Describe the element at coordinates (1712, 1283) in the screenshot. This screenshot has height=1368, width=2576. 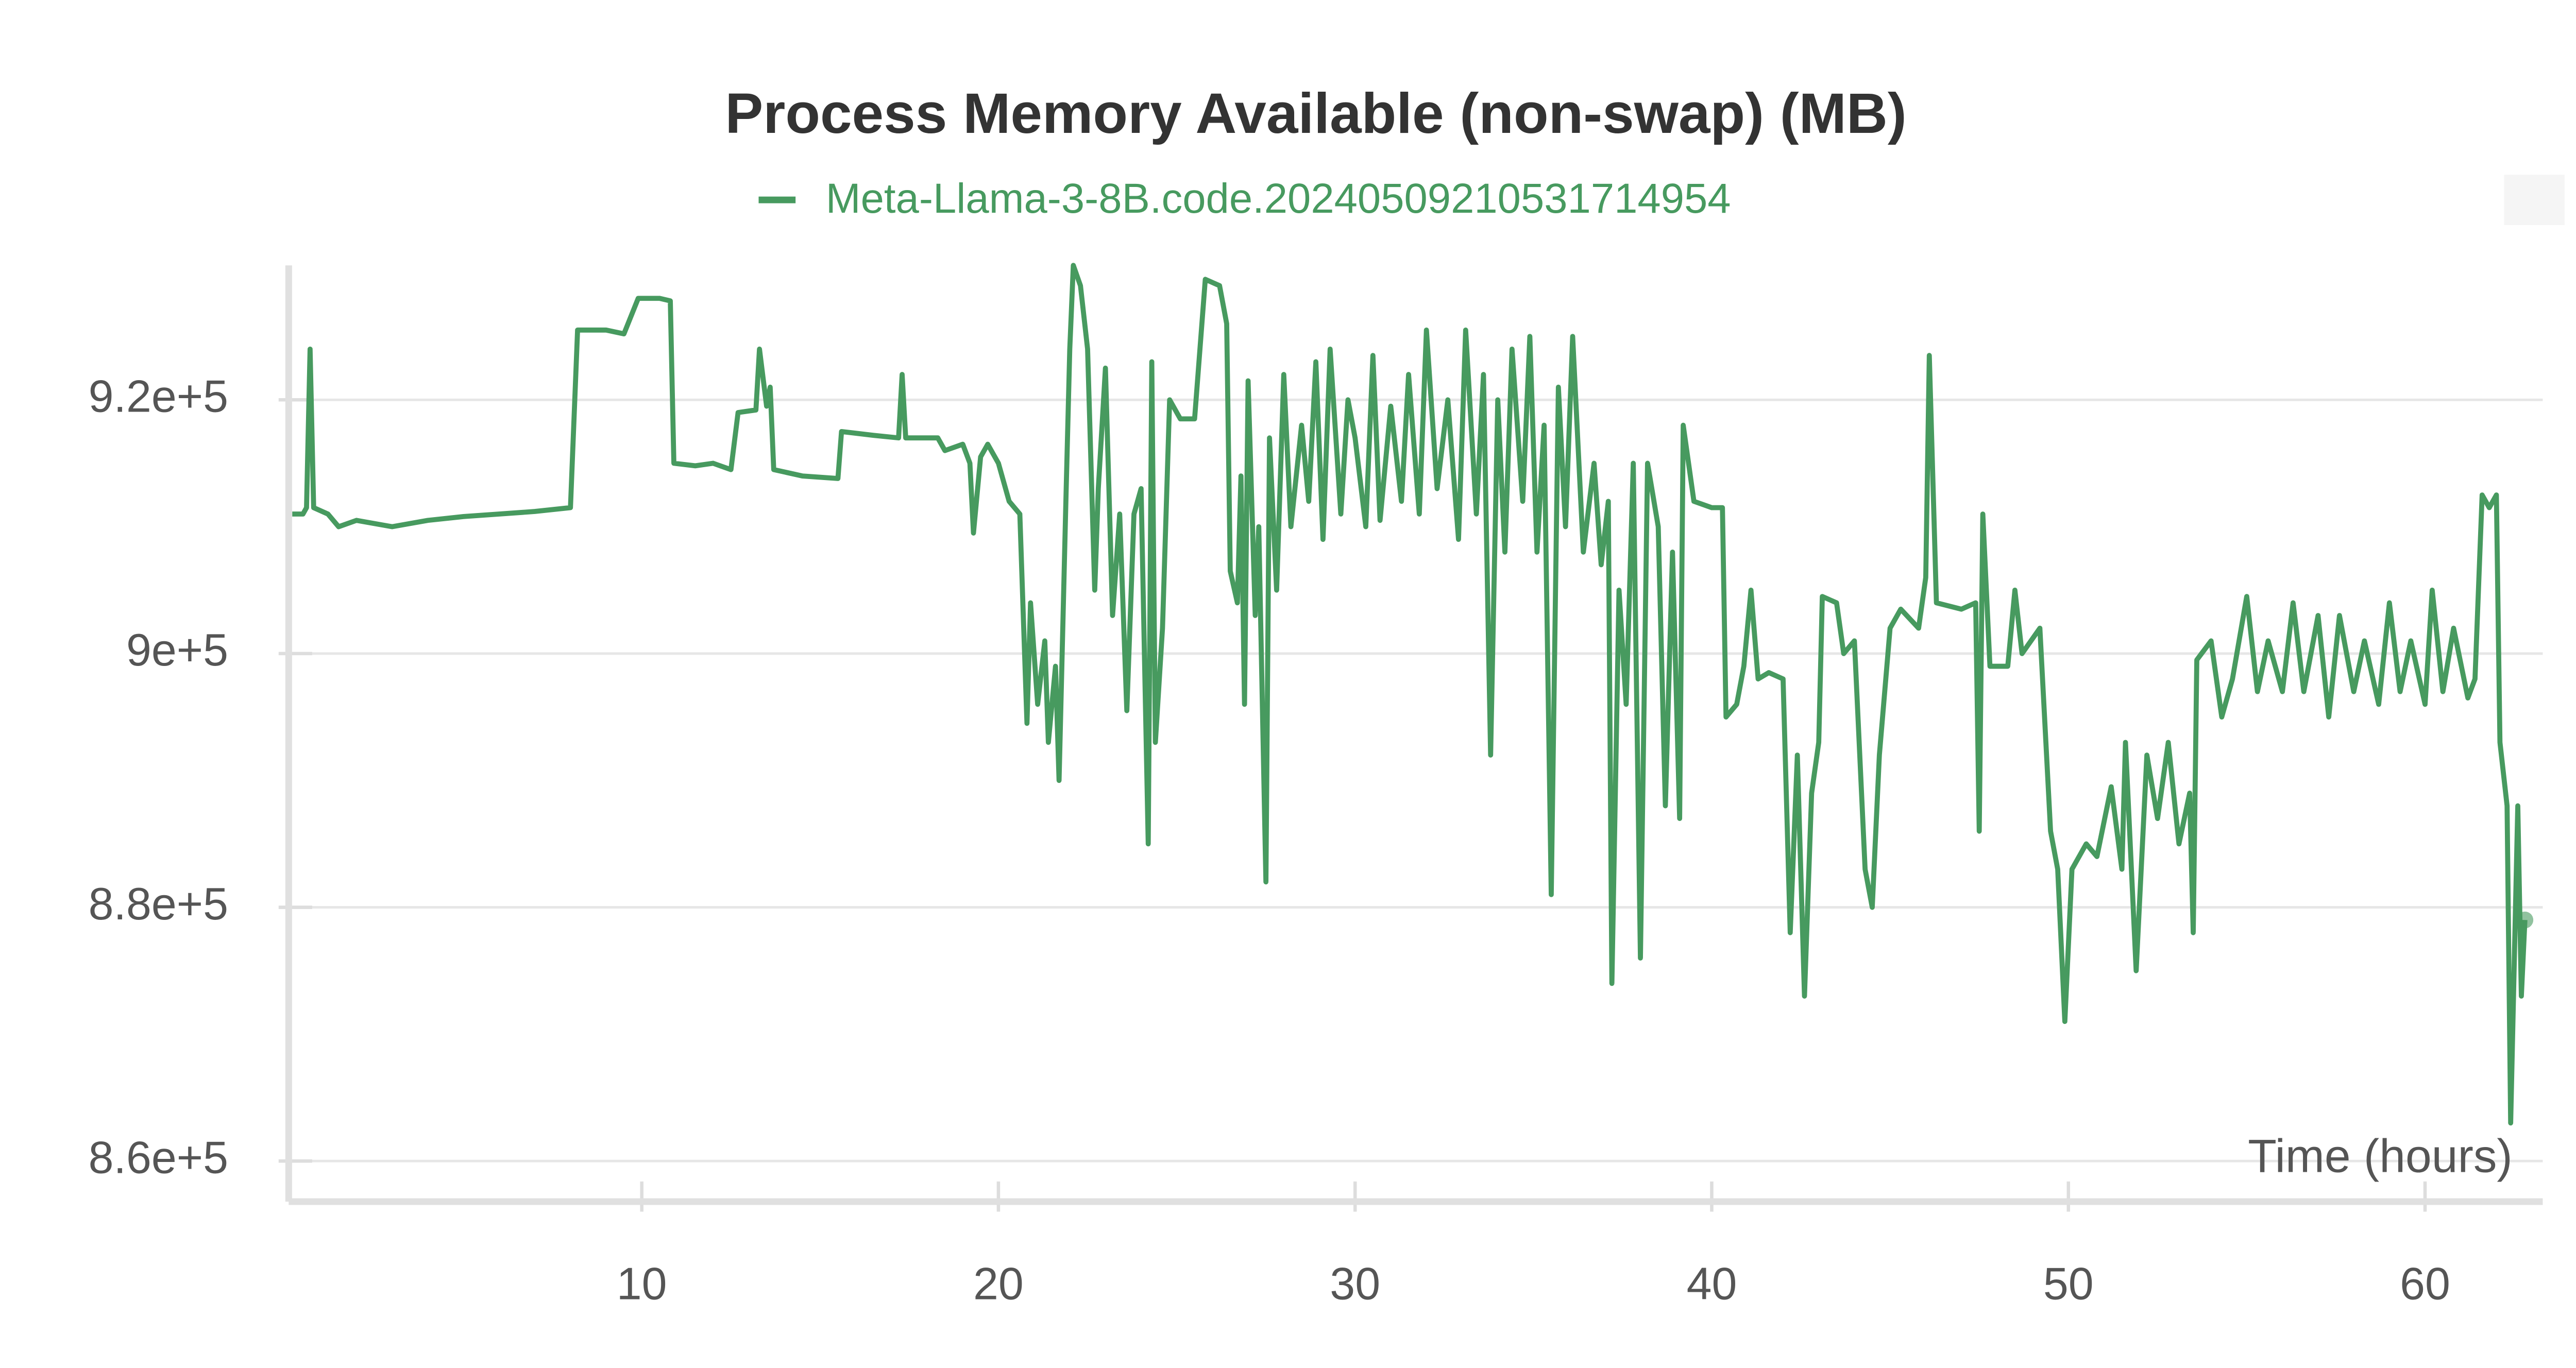
I see `x-tick-label: 40` at that location.